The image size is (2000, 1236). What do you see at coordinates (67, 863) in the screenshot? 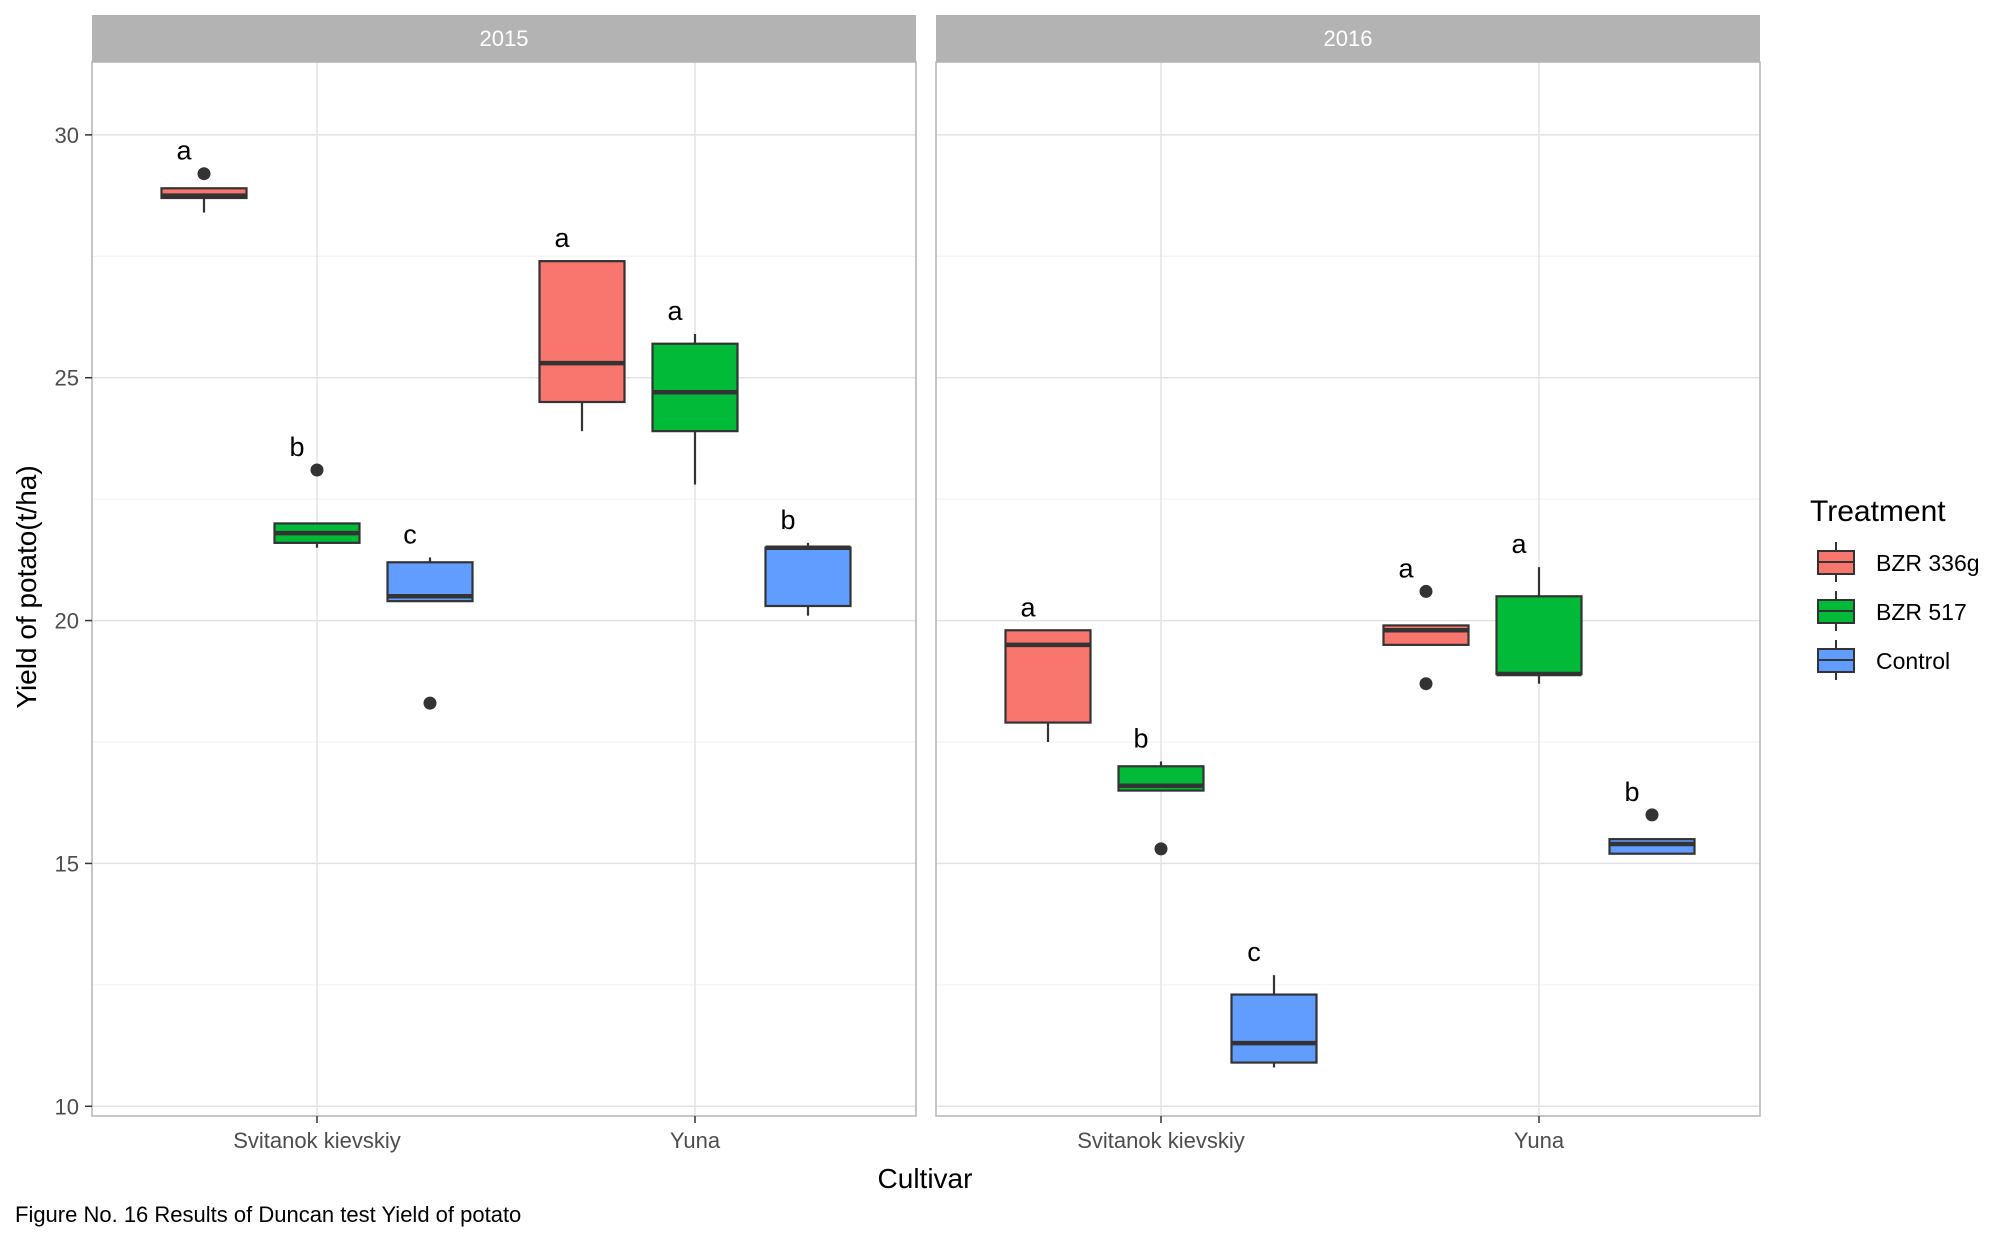
I see `y-tick-label: 15` at bounding box center [67, 863].